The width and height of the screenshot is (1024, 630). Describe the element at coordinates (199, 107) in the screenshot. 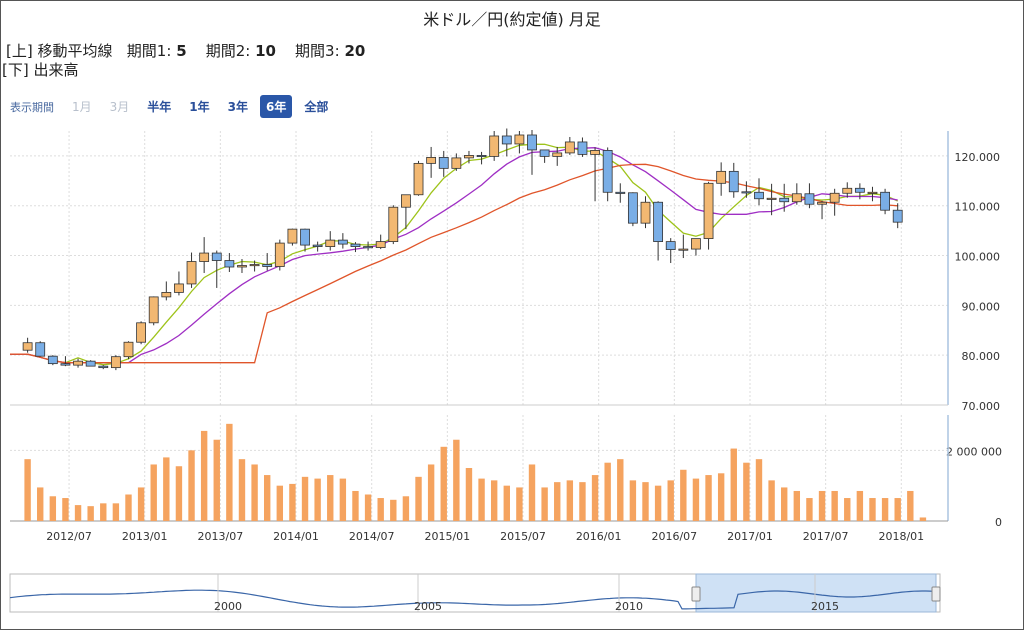

I see `period-1y-button: 1年` at that location.